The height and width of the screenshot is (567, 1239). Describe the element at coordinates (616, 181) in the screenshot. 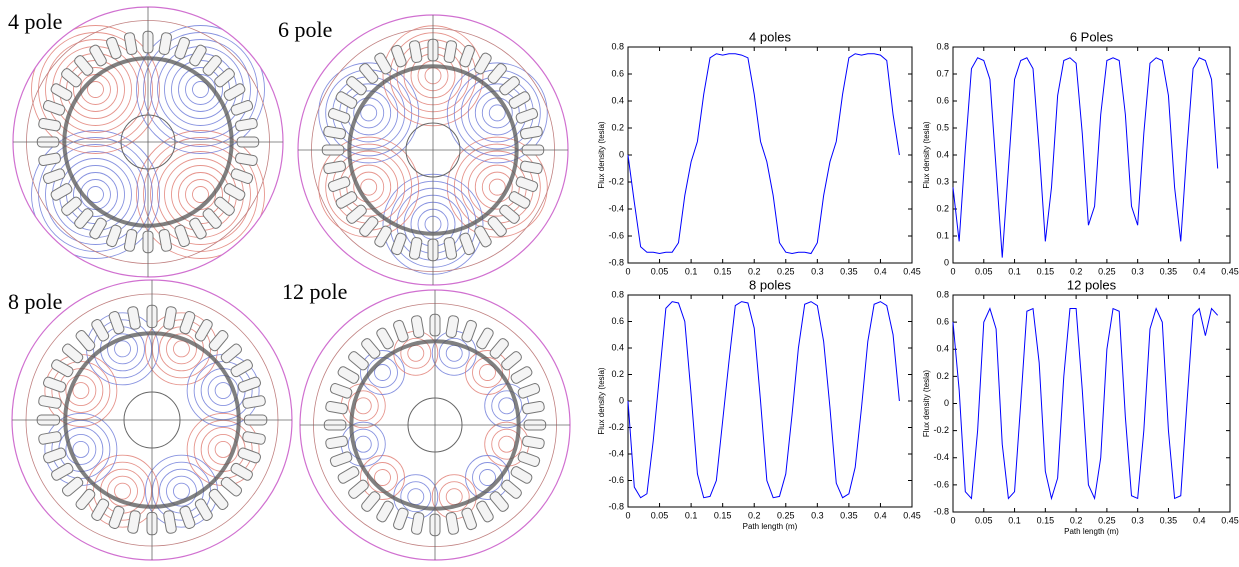

I see `y-tick-label: -0.2` at that location.